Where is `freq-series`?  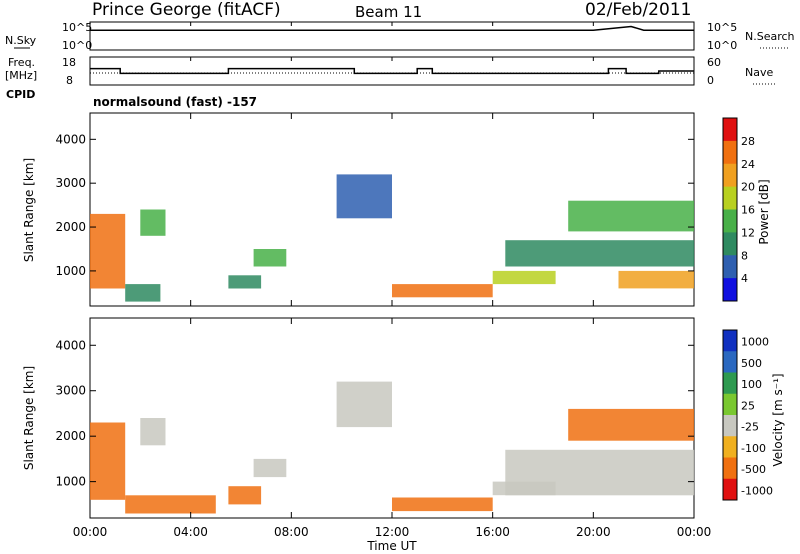
freq-series is located at coordinates (392, 71).